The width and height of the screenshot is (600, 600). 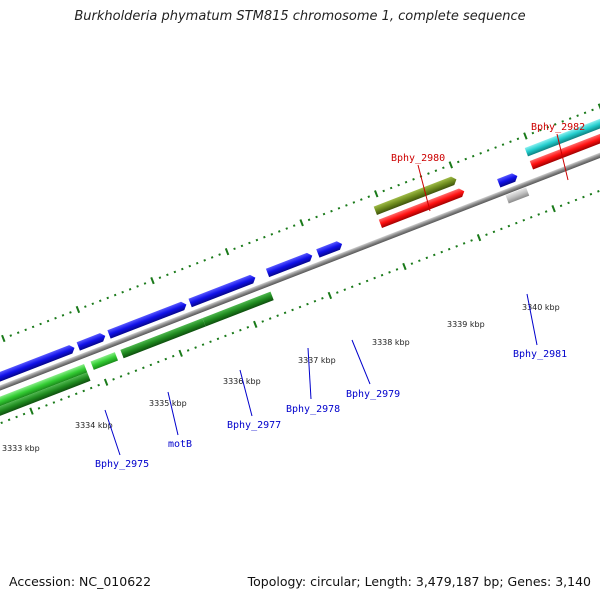 What do you see at coordinates (418, 158) in the screenshot?
I see `gene-label-bphy-2980: Bphy_2980` at bounding box center [418, 158].